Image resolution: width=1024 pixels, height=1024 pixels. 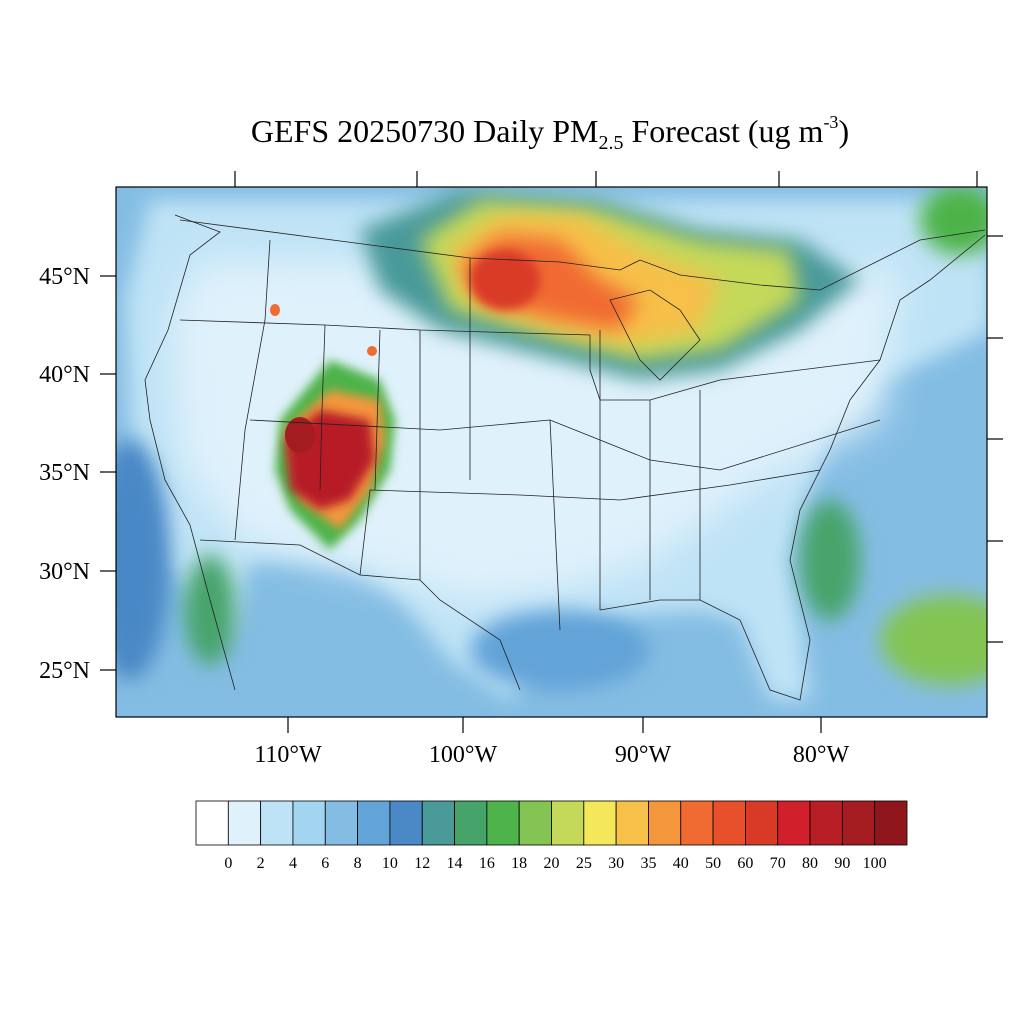 I want to click on title-prefix: GEFS 20250730 Daily PM, so click(x=424, y=131).